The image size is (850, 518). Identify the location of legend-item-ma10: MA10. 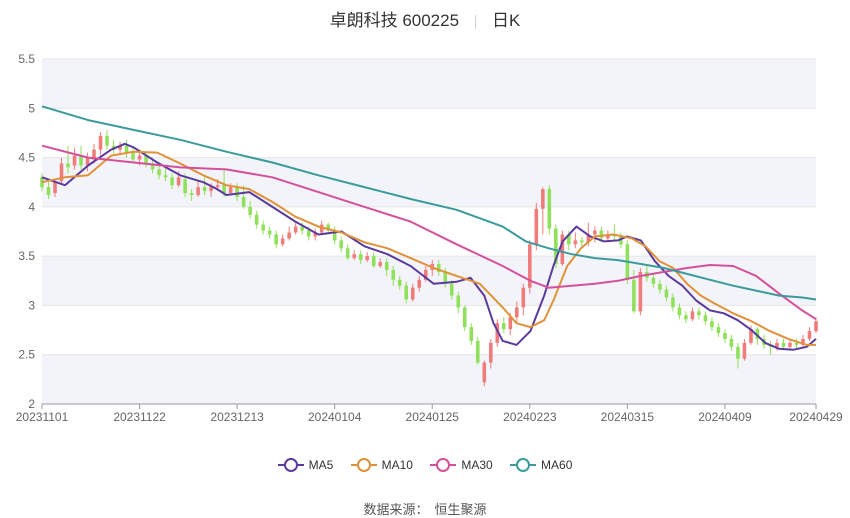
(381, 465).